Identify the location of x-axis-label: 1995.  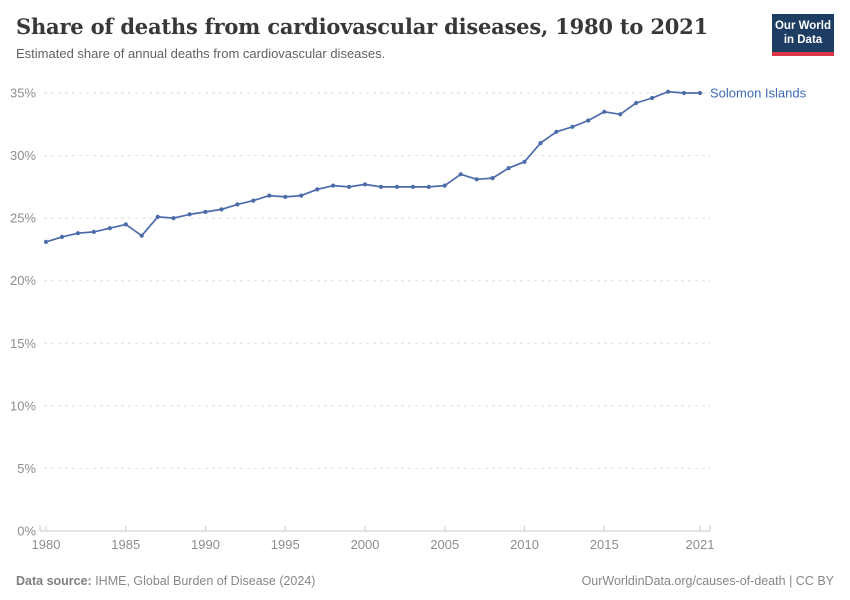
(285, 544).